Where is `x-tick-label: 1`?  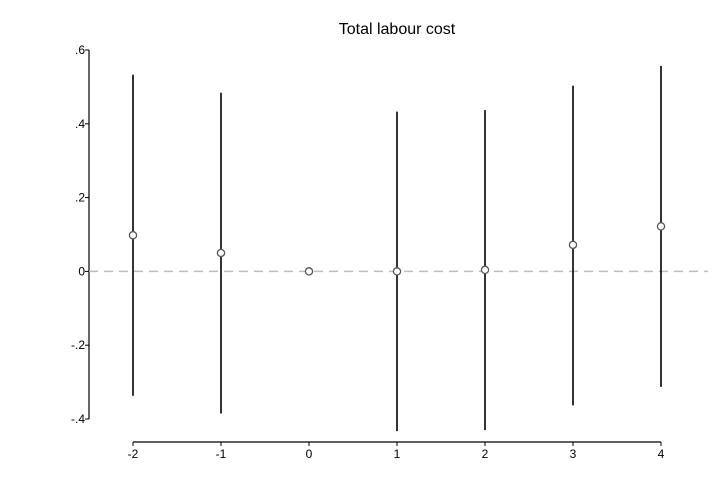 x-tick-label: 1 is located at coordinates (397, 454).